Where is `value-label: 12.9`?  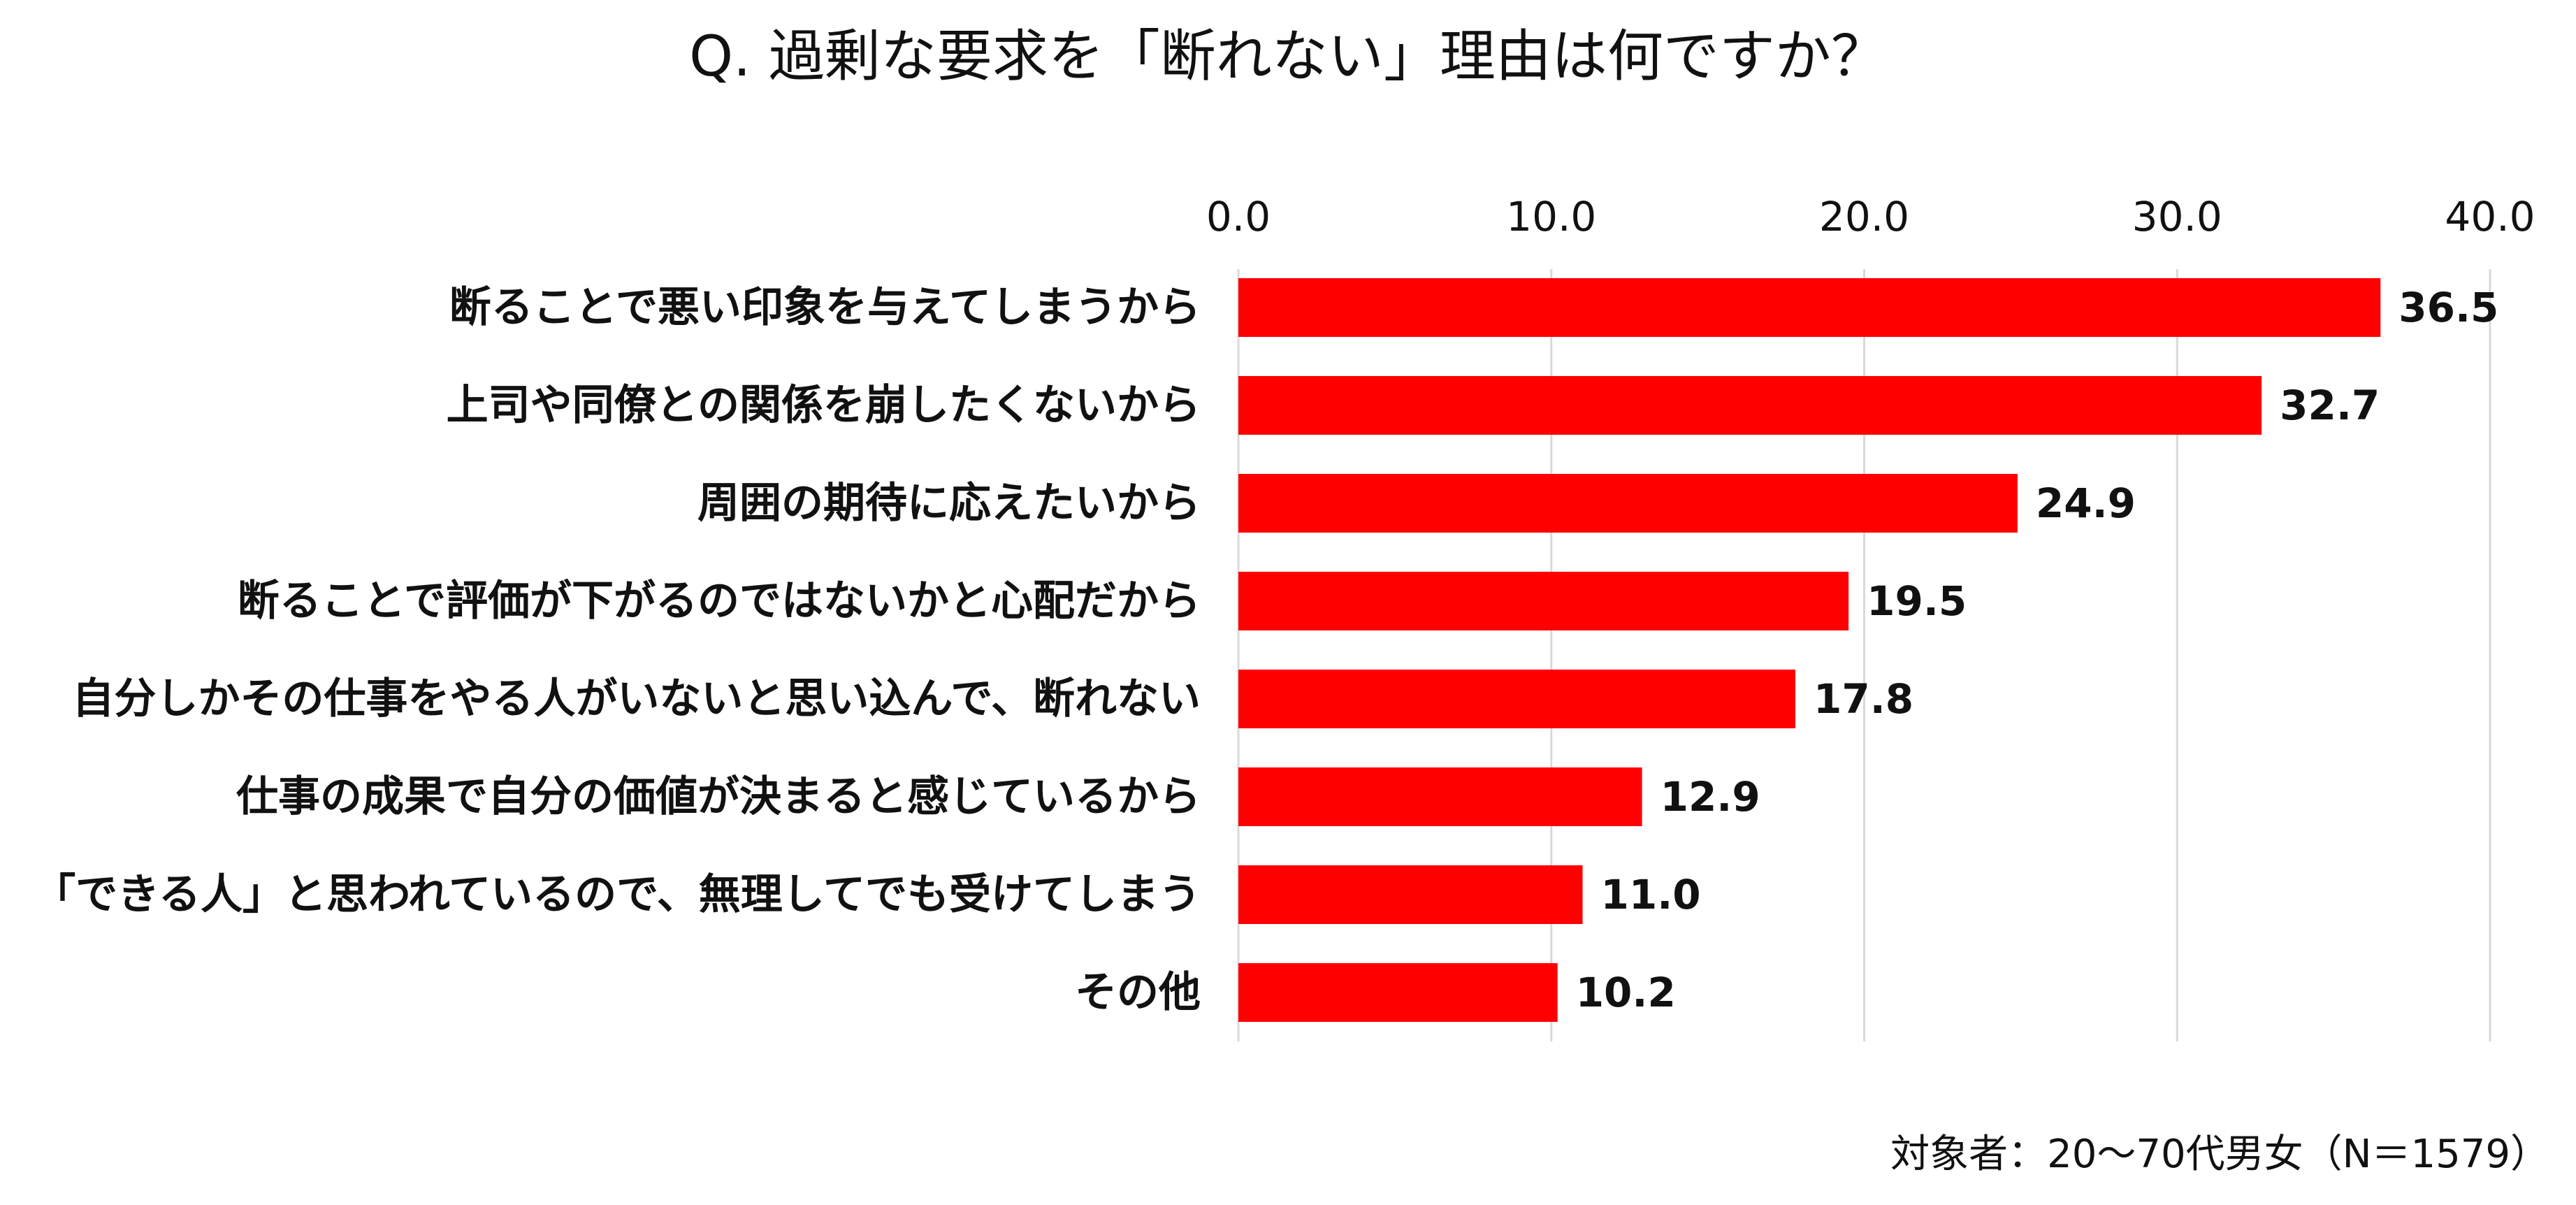 value-label: 12.9 is located at coordinates (1710, 797).